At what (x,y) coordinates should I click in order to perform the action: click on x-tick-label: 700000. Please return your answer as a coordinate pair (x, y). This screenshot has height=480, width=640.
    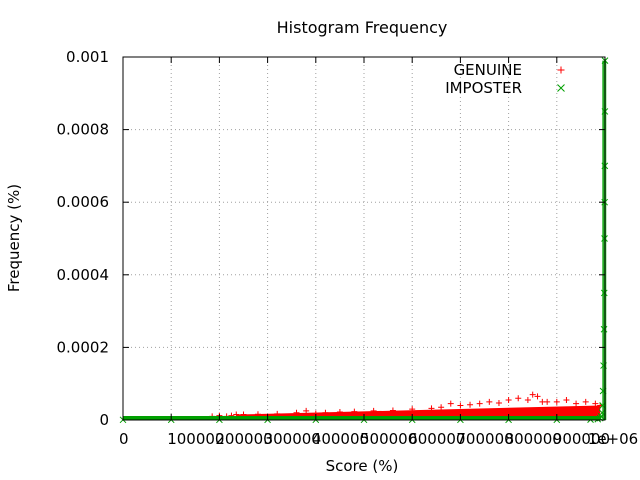
    Looking at the image, I should click on (484, 439).